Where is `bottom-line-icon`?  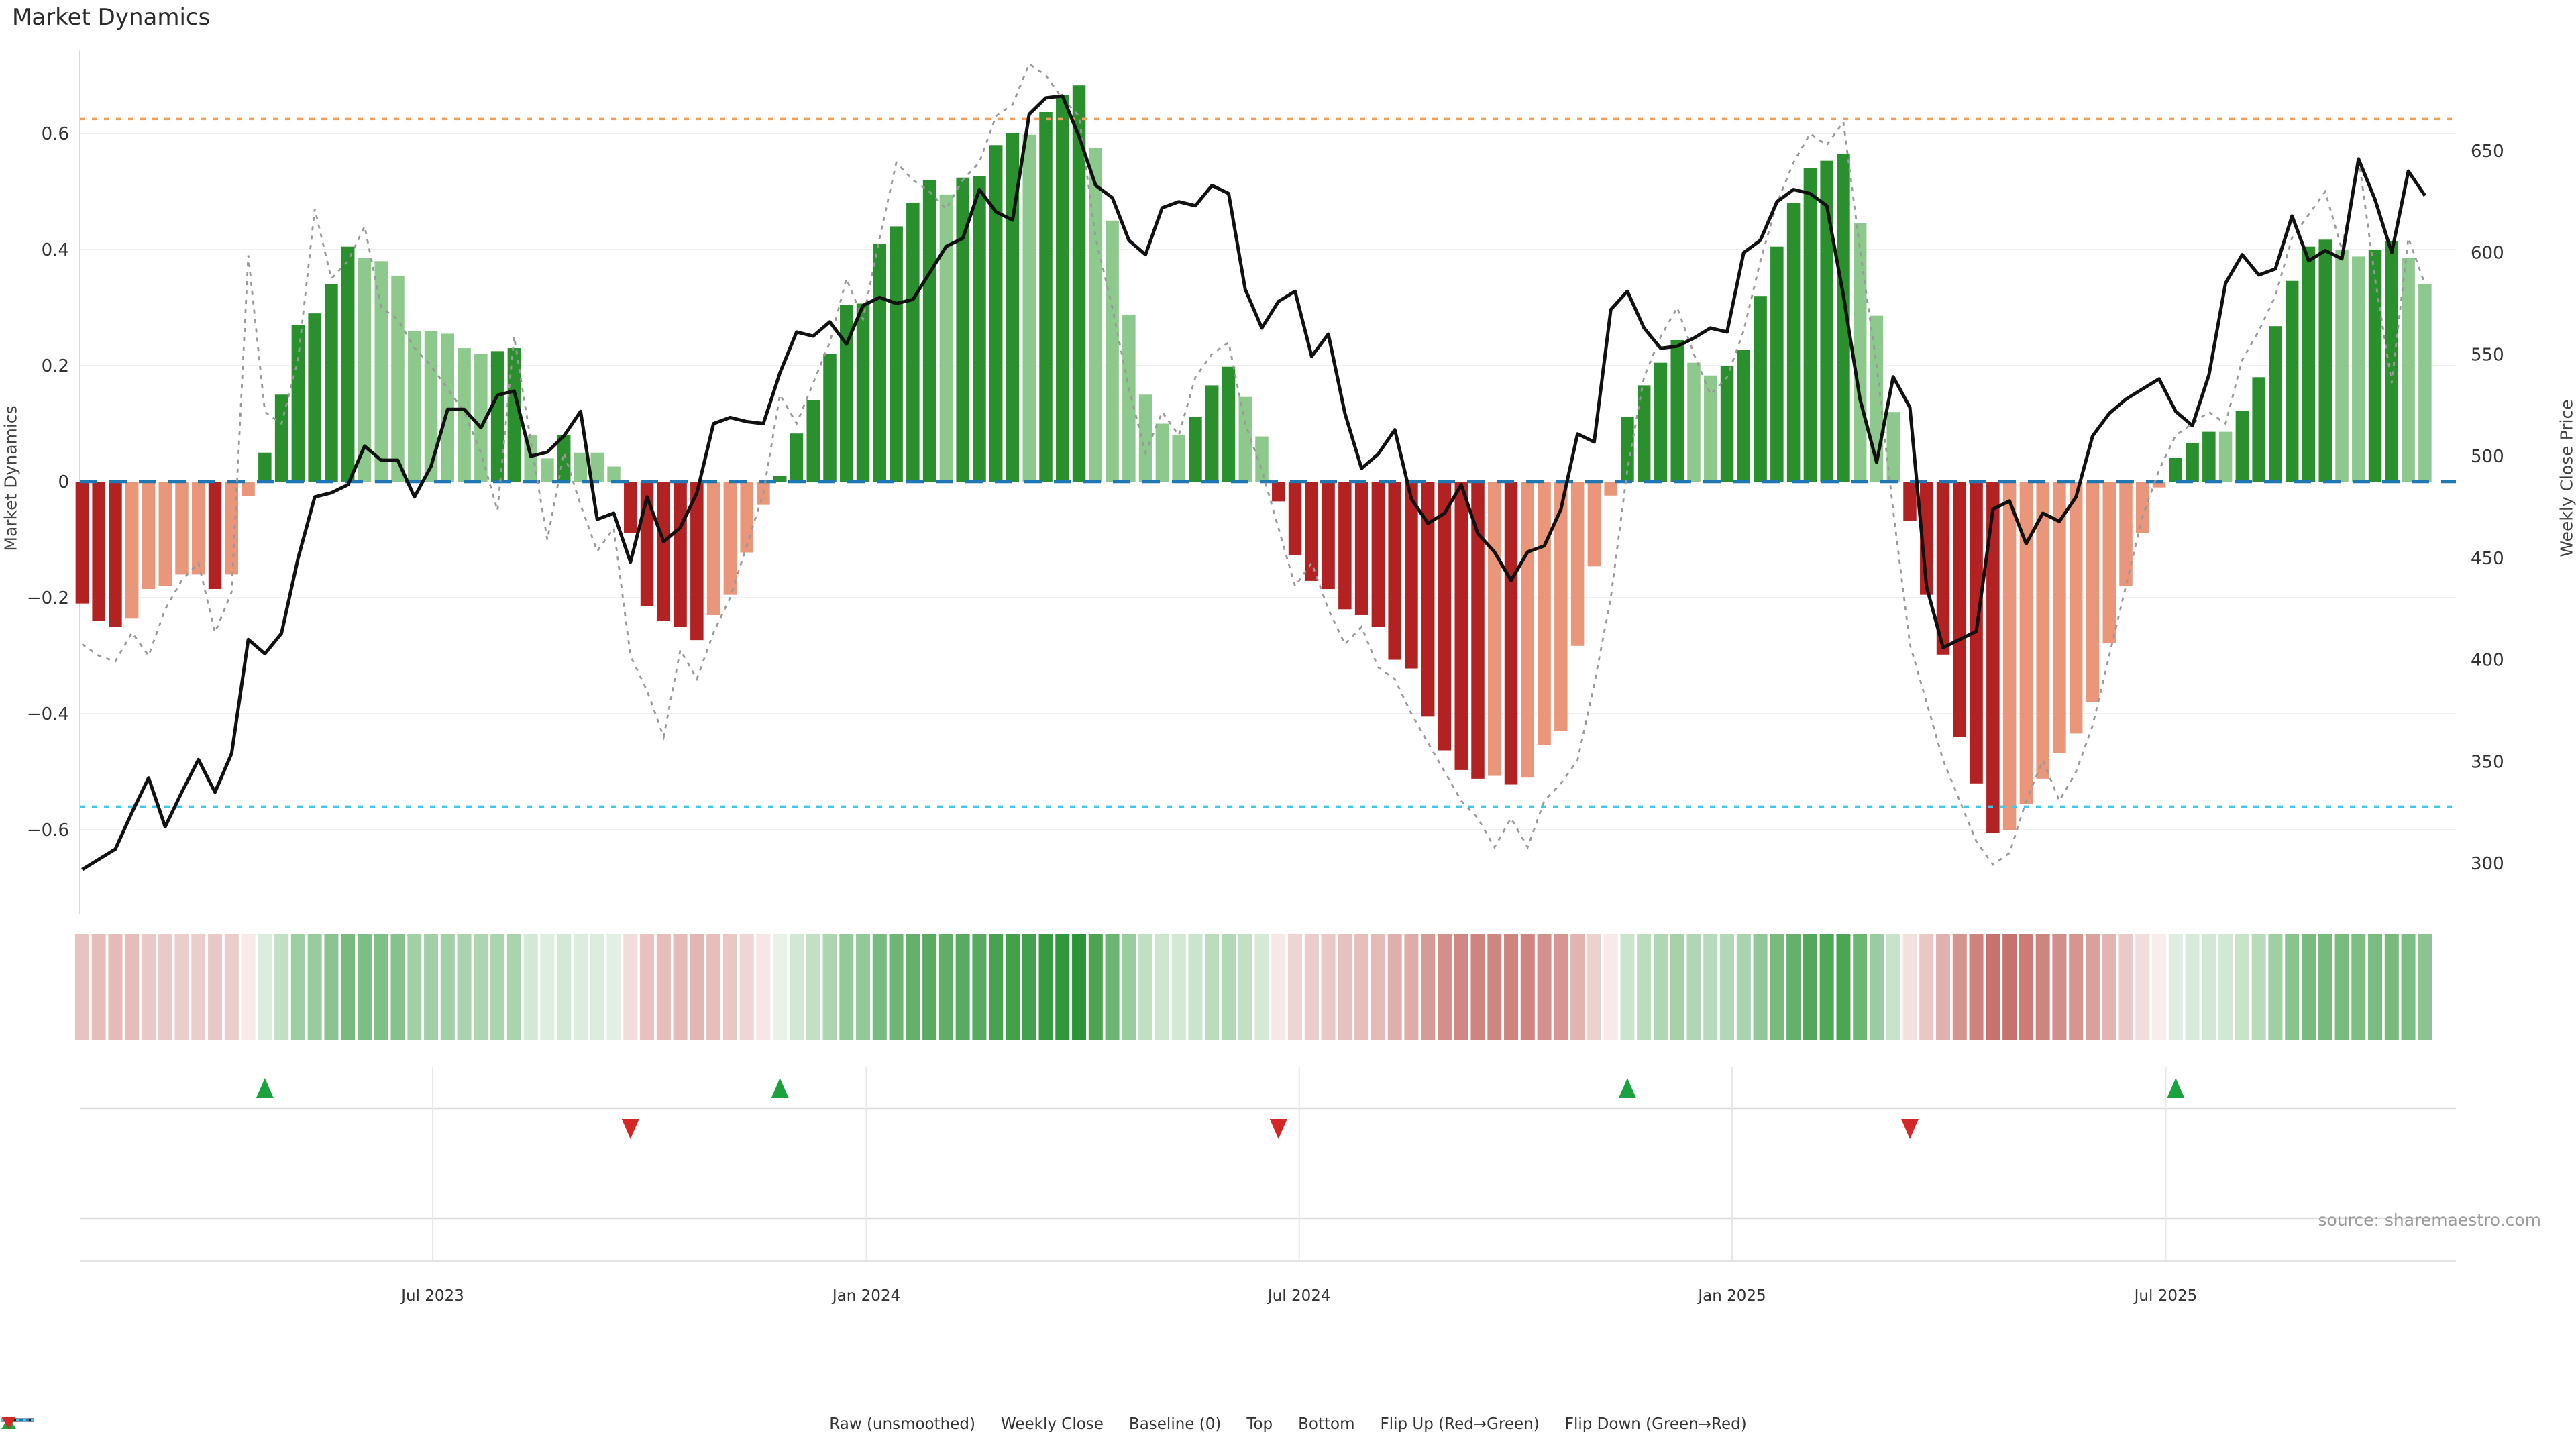 bottom-line-icon is located at coordinates (17, 1420).